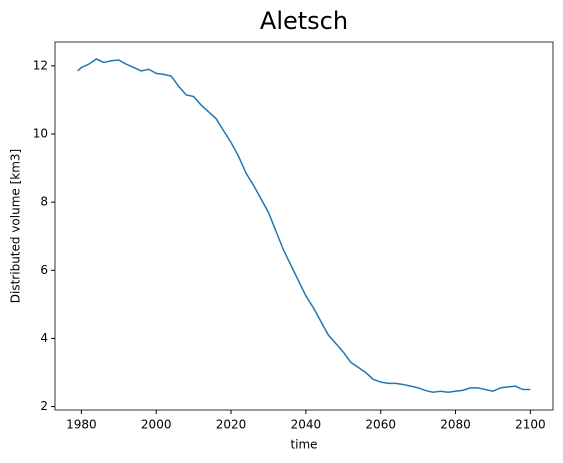 The image size is (563, 463). I want to click on chart-title: Aletsch, so click(304, 21).